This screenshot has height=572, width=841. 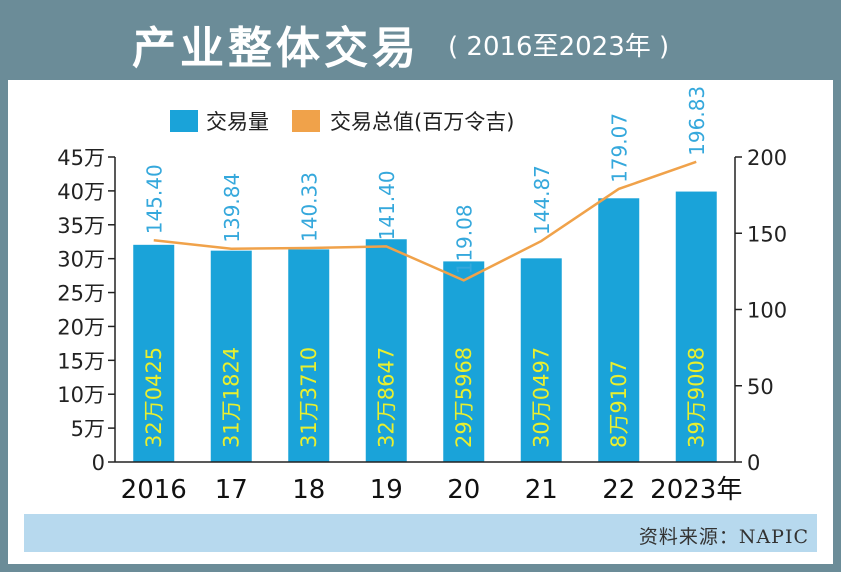 What do you see at coordinates (184, 121) in the screenshot?
I see `legend-swatch-bar` at bounding box center [184, 121].